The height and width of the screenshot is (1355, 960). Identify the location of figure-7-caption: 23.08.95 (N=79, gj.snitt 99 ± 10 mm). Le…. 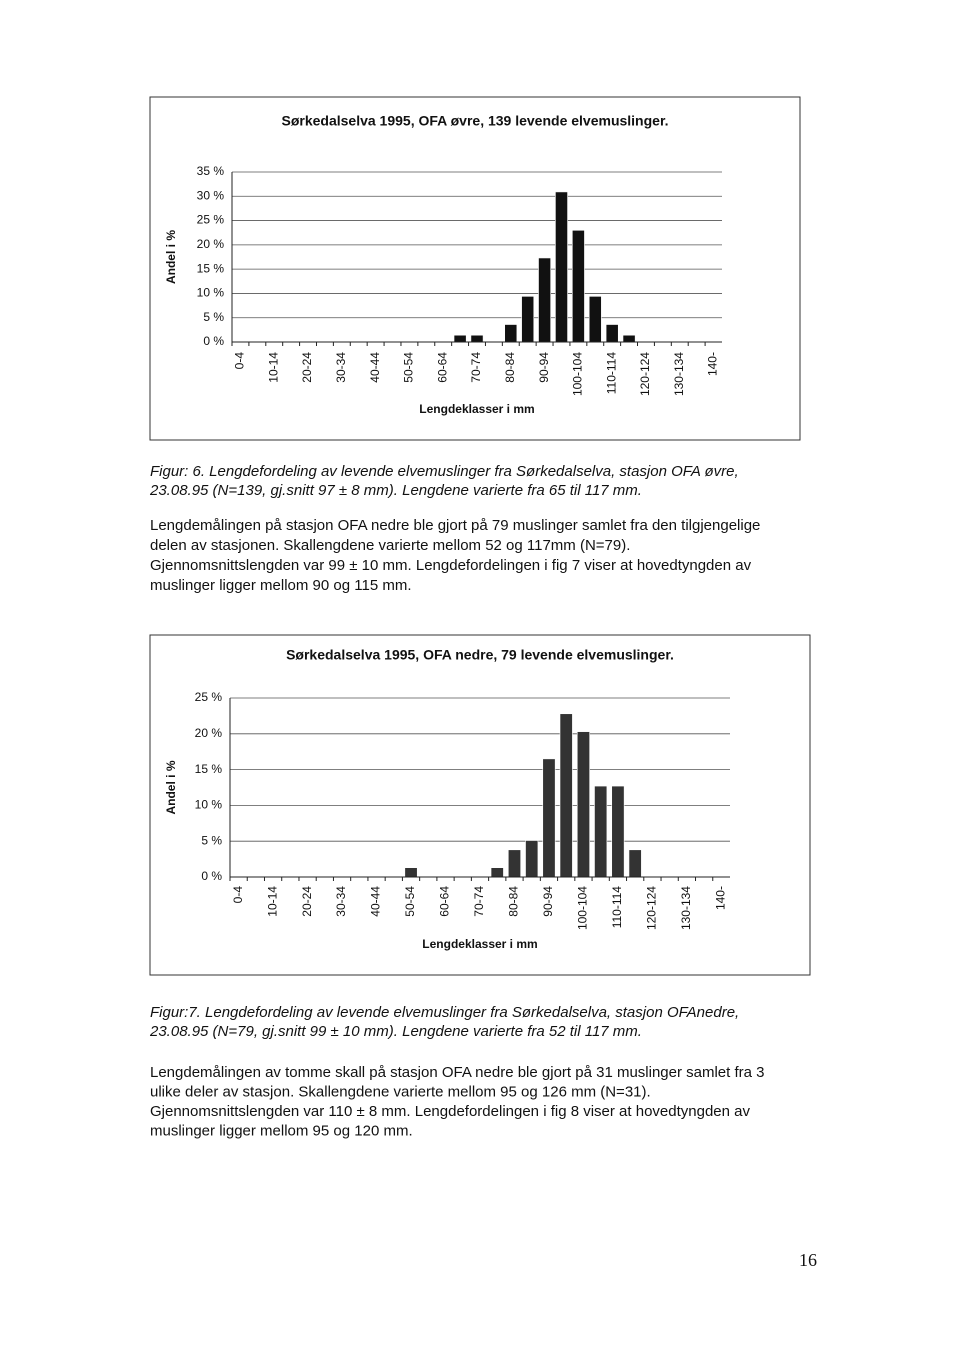
(395, 1031).